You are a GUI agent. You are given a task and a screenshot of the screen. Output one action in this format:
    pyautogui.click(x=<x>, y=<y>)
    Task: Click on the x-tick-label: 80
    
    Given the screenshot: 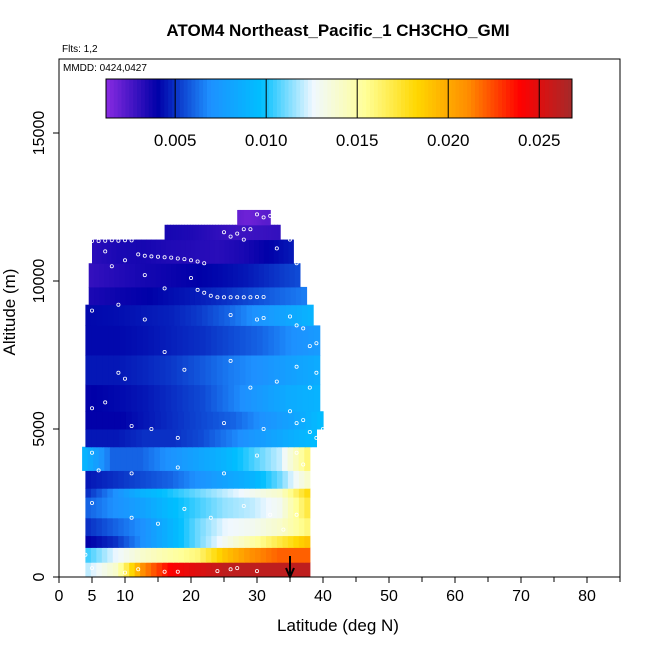 What is the action you would take?
    pyautogui.click(x=587, y=596)
    